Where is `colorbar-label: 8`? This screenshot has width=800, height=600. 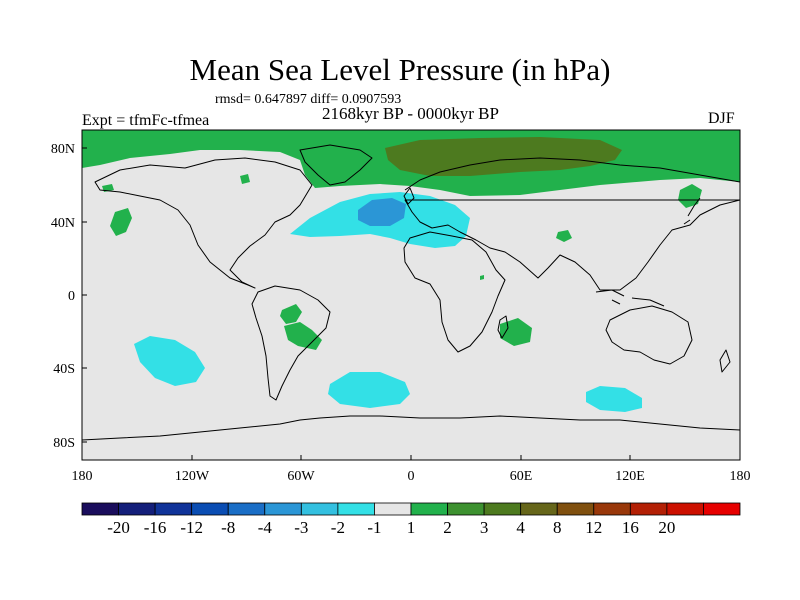 colorbar-label: 8 is located at coordinates (557, 527).